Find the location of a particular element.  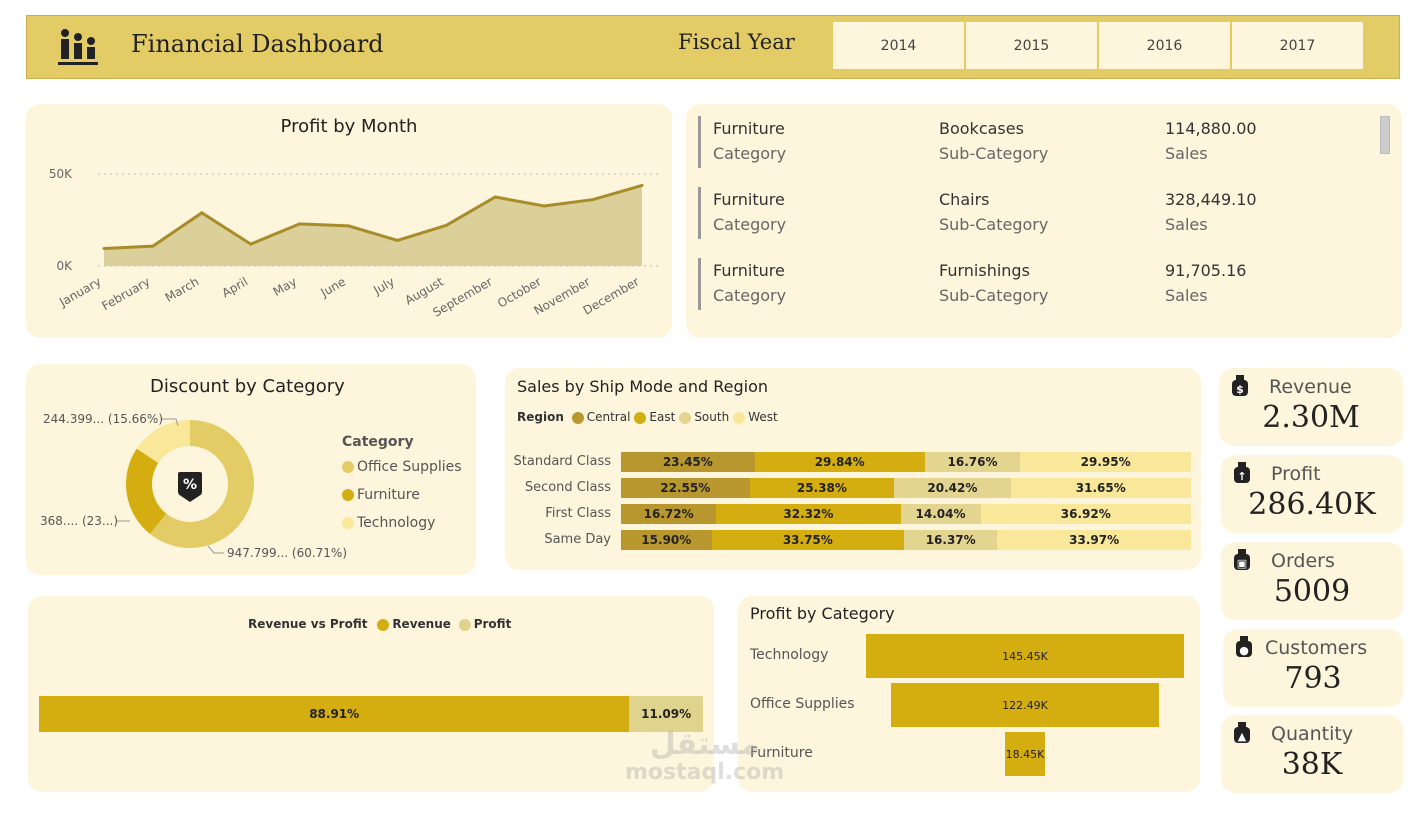

bar-segment: 33.75% is located at coordinates (808, 540).